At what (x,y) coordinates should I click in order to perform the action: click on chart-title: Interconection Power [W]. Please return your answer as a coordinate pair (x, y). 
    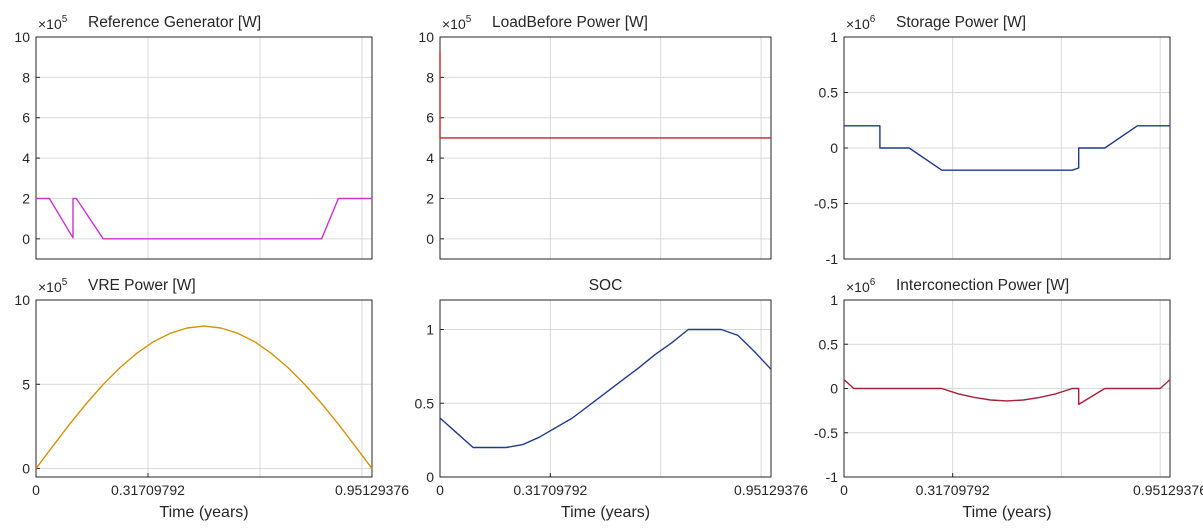
    Looking at the image, I should click on (982, 285).